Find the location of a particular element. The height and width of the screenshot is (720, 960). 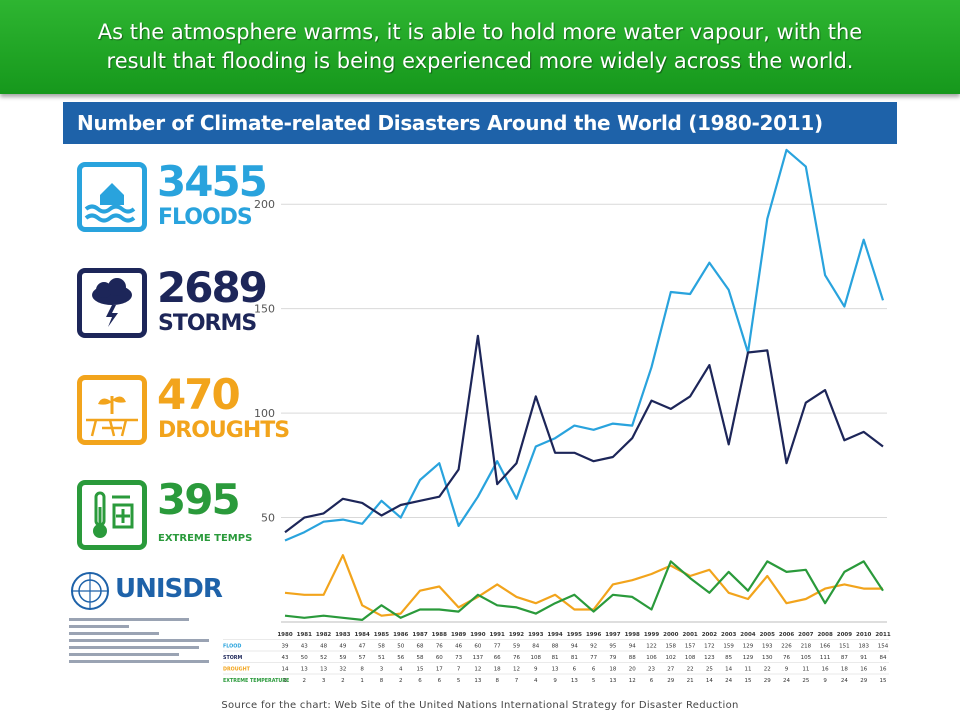

data-label-2-19: 23 is located at coordinates (651, 670).